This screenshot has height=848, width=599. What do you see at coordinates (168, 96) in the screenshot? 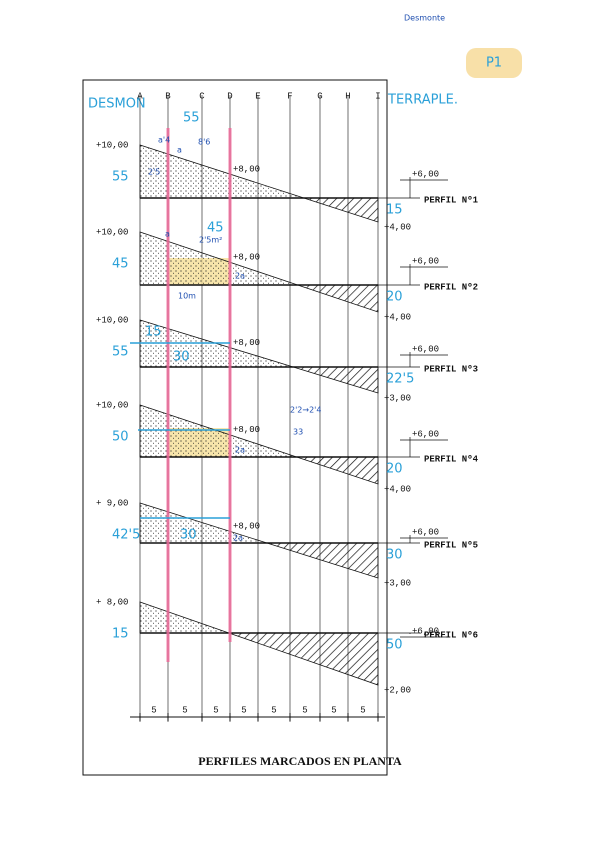
I see `column-label: B` at bounding box center [168, 96].